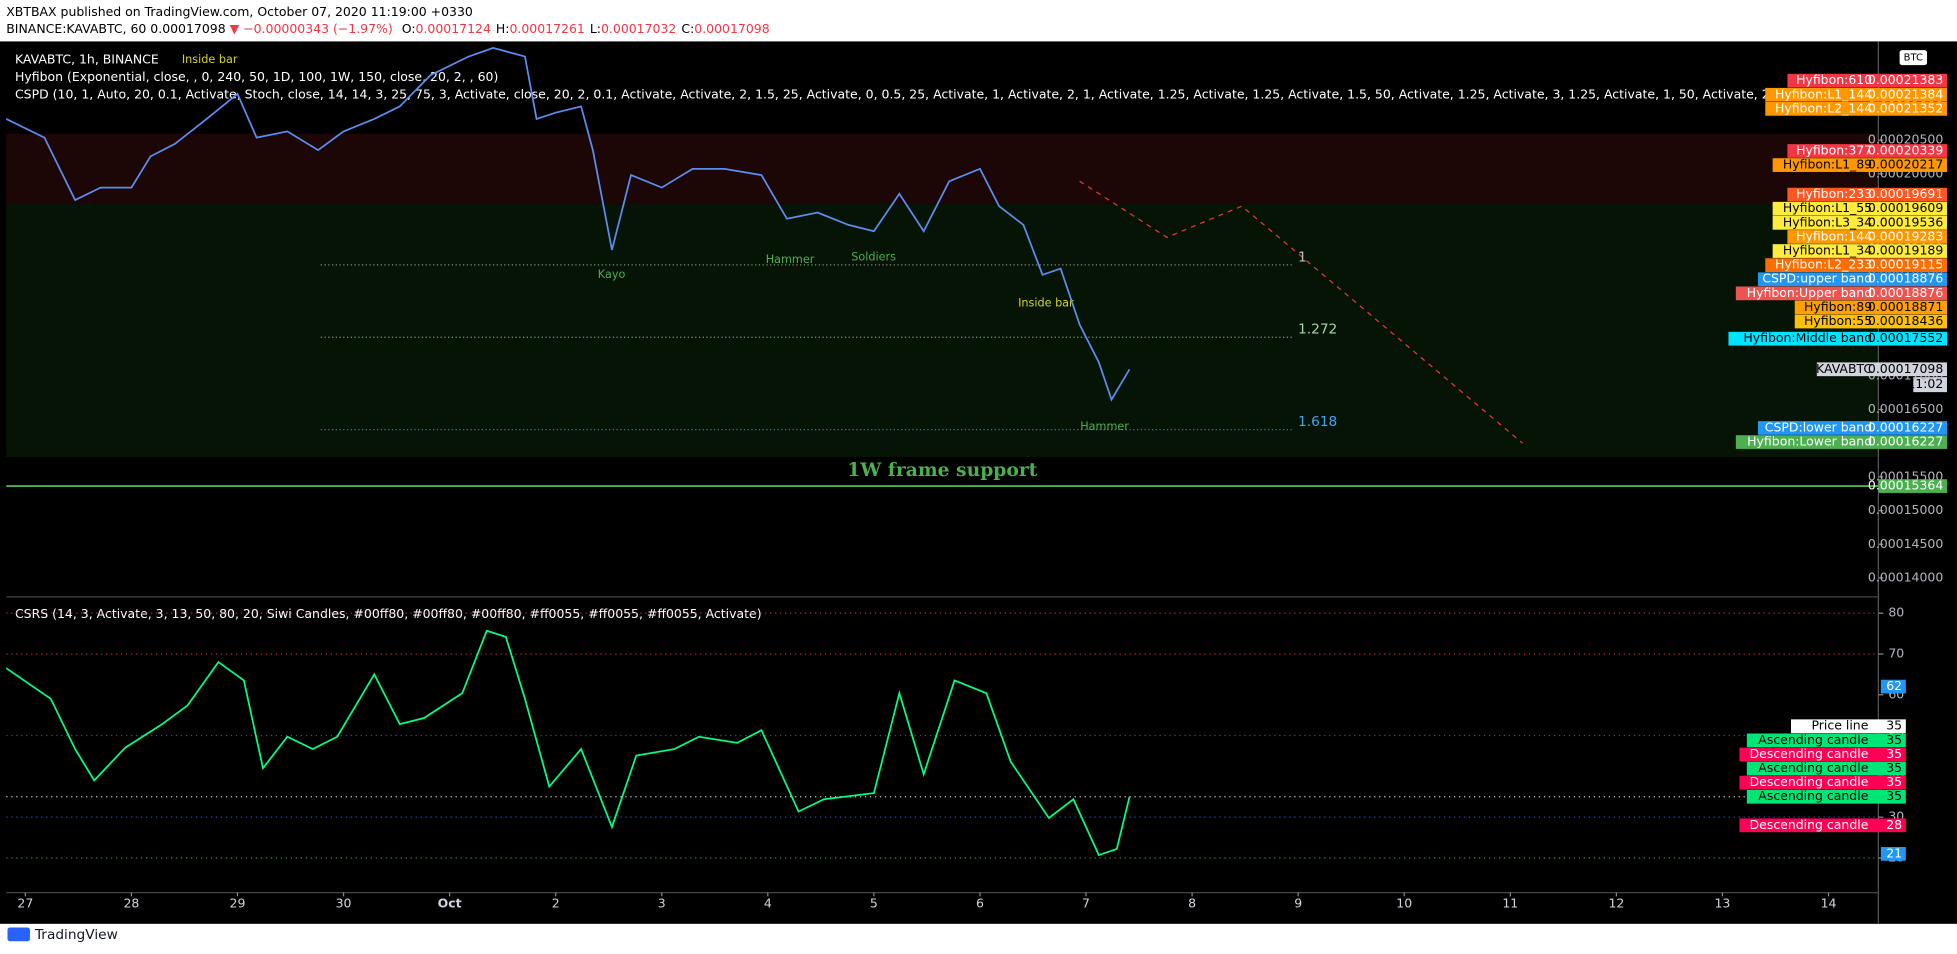 The width and height of the screenshot is (1957, 954). What do you see at coordinates (1905, 235) in the screenshot?
I see `price-tag-value: 0.00019283` at bounding box center [1905, 235].